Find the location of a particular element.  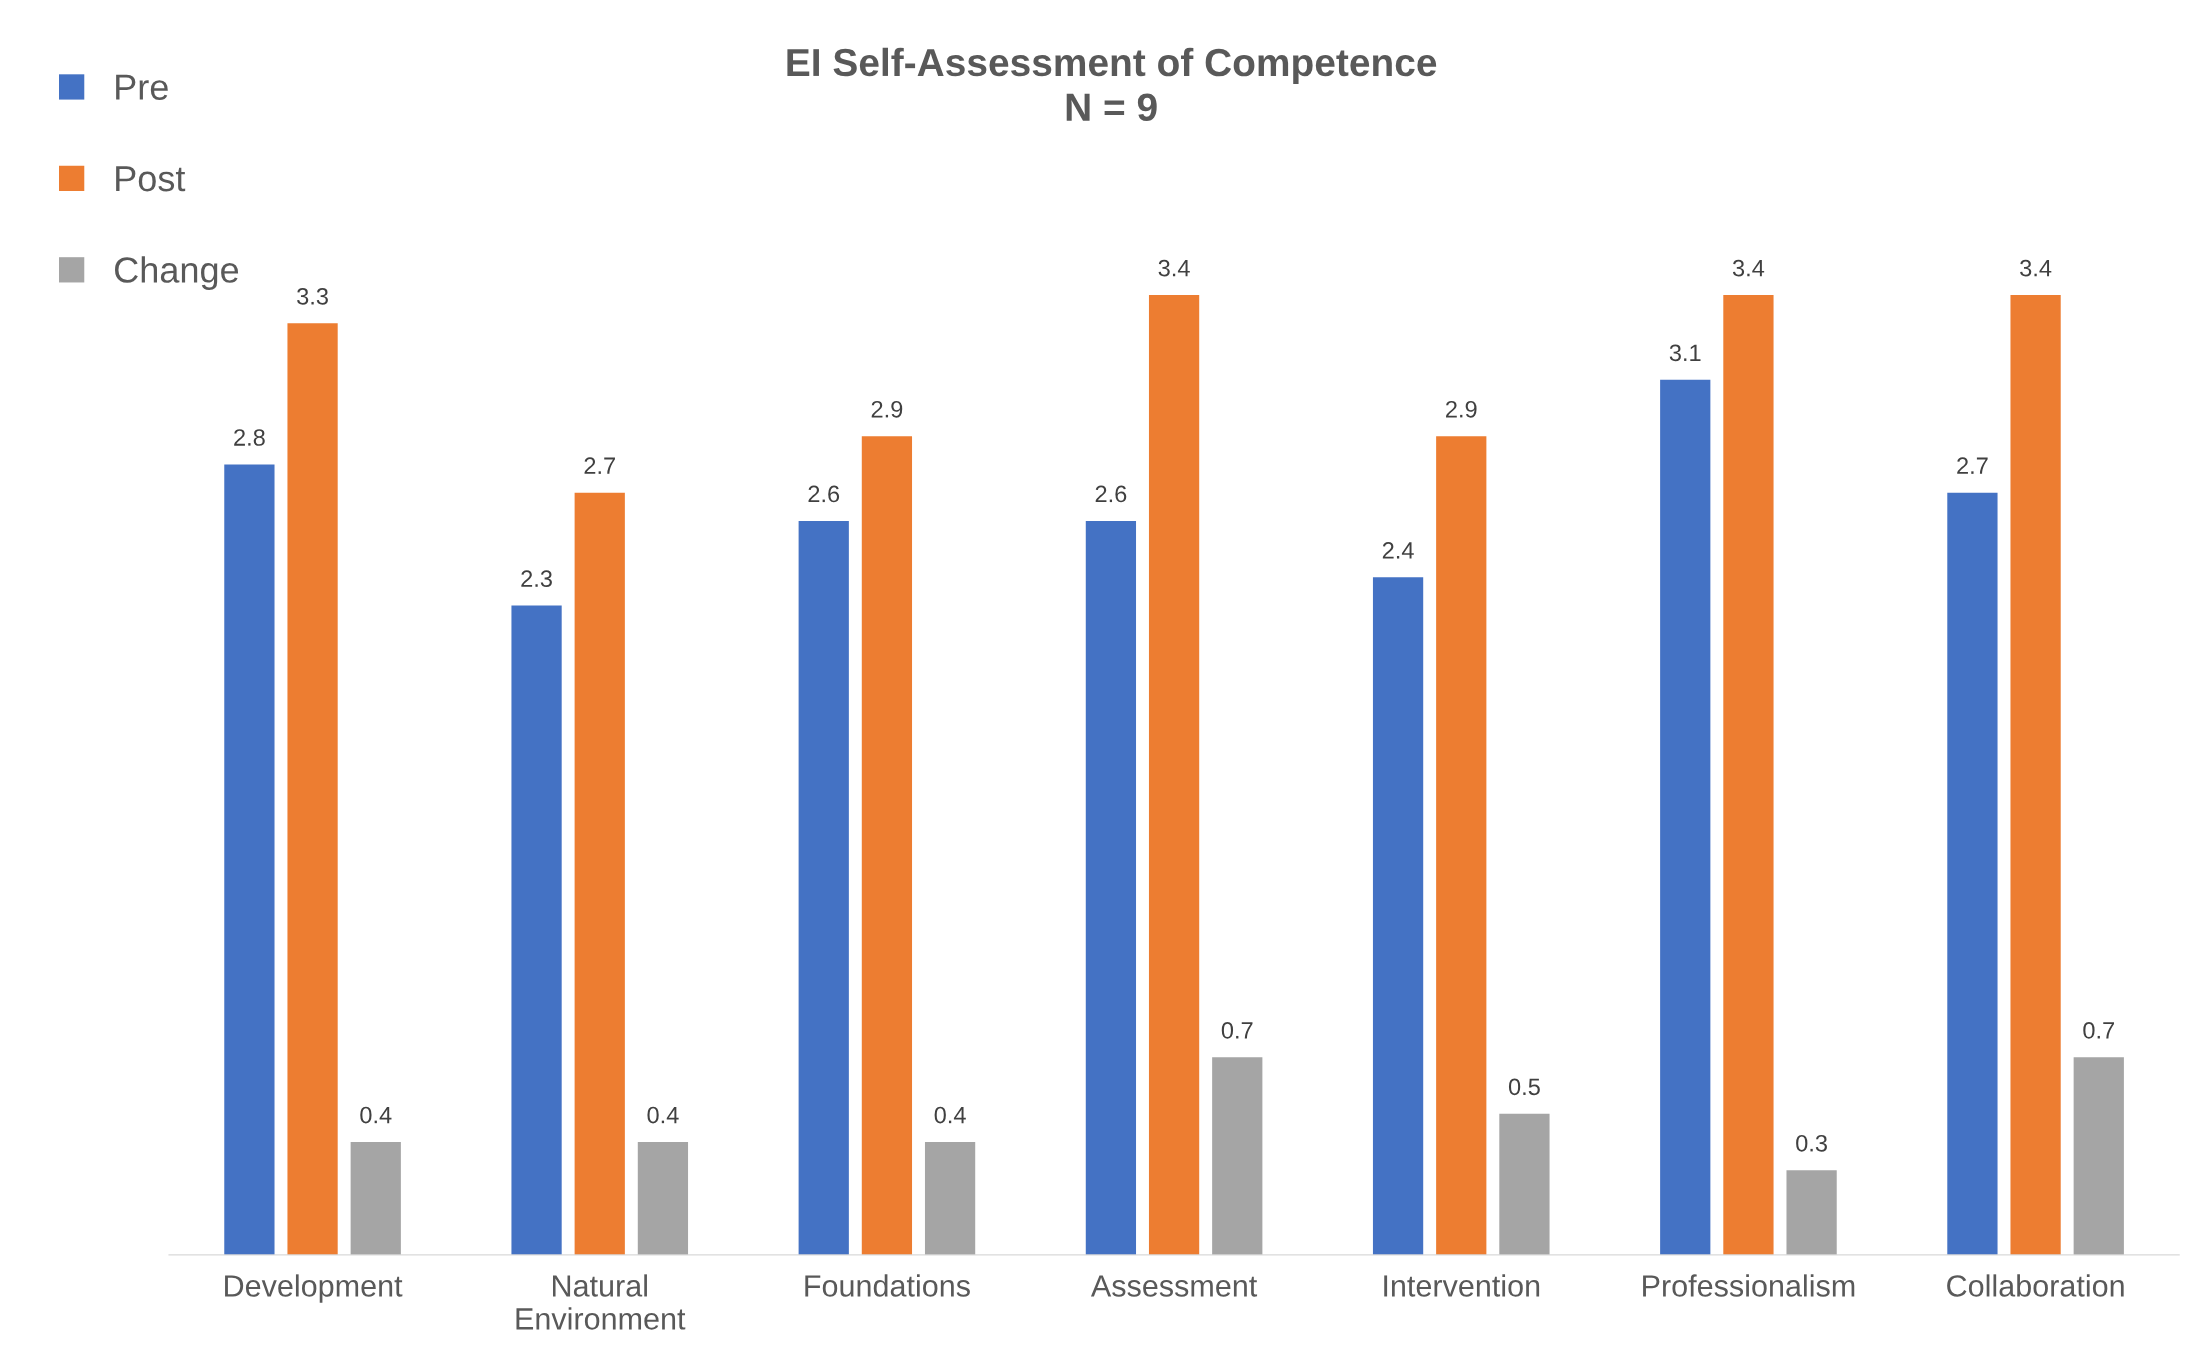

x-tick-label: Professionalism is located at coordinates (1749, 1285).